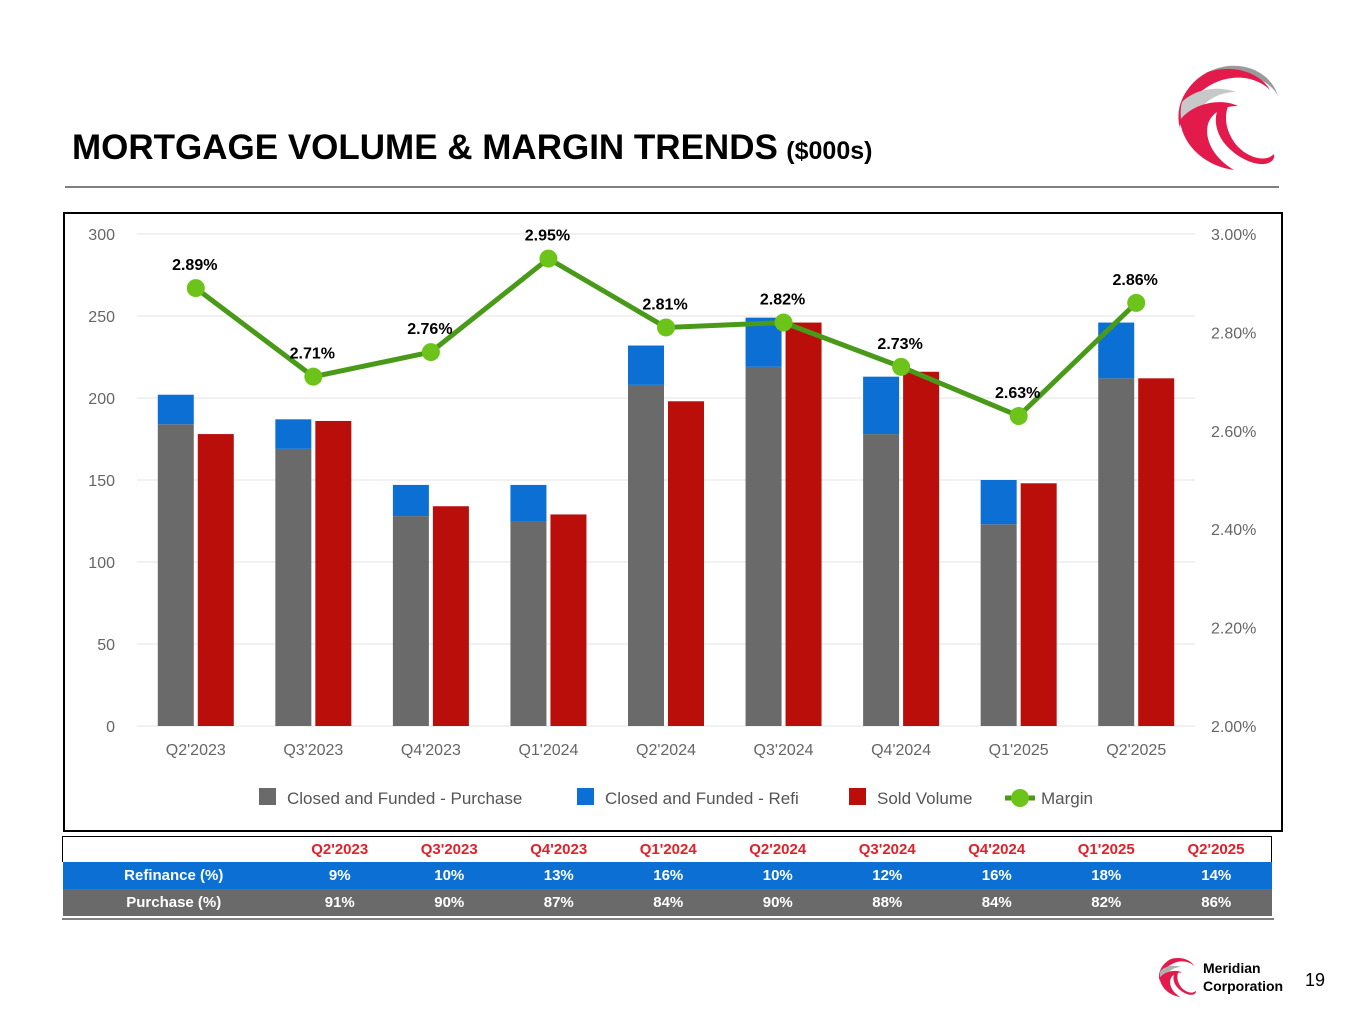  Describe the element at coordinates (887, 849) in the screenshot. I see `table-header-cell: Q3'2024` at that location.